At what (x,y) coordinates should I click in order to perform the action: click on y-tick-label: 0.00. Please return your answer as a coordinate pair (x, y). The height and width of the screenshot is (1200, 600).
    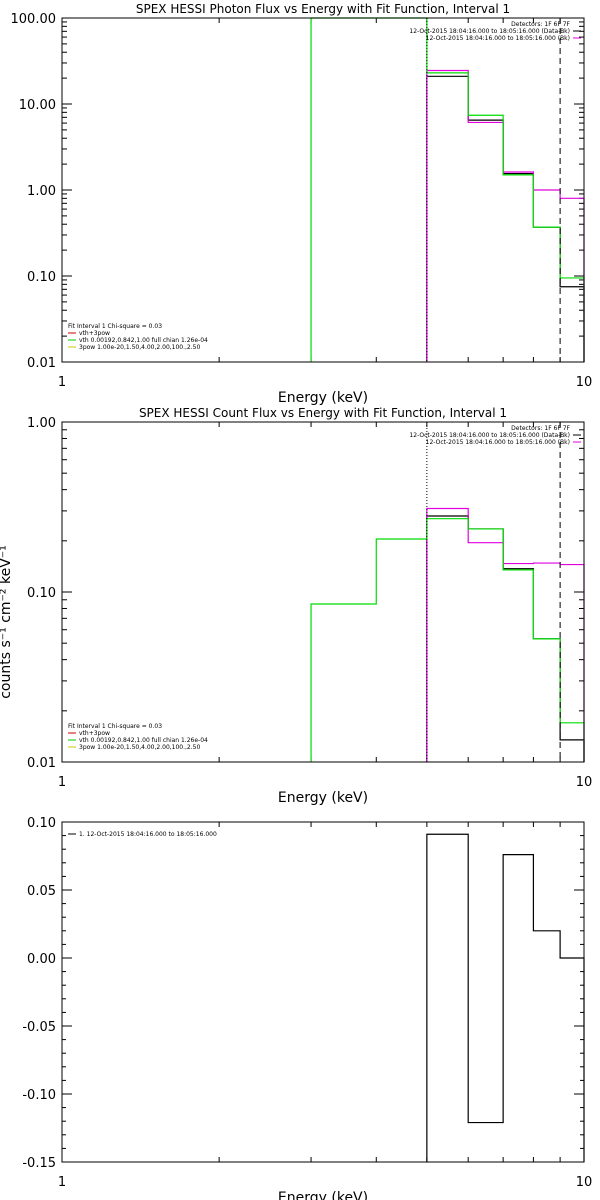
    Looking at the image, I should click on (41, 959).